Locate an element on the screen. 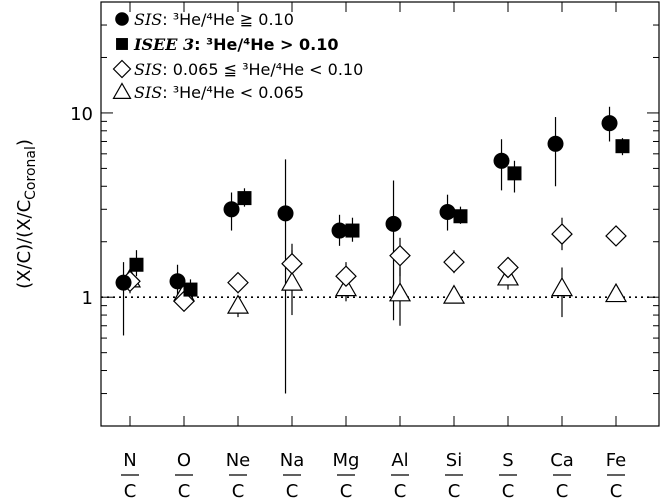  legend-text: : ³He/⁴He < 0.065 is located at coordinates (233, 92).